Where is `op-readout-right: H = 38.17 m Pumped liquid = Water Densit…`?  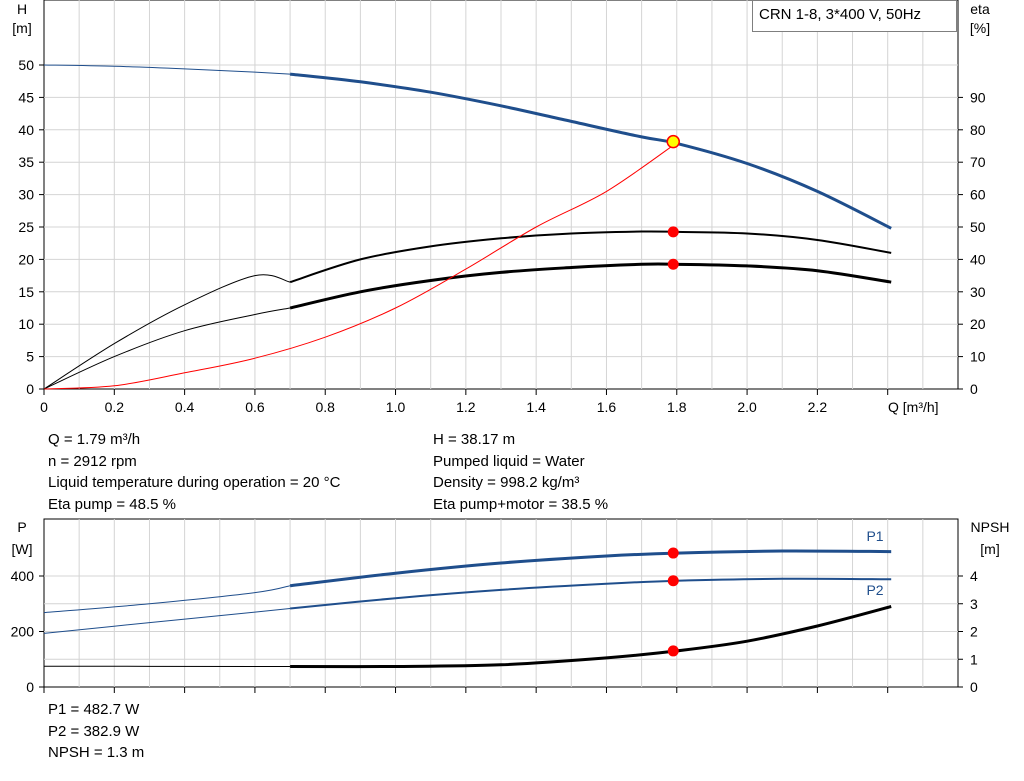 op-readout-right: H = 38.17 m Pumped liquid = Water Densit… is located at coordinates (520, 472).